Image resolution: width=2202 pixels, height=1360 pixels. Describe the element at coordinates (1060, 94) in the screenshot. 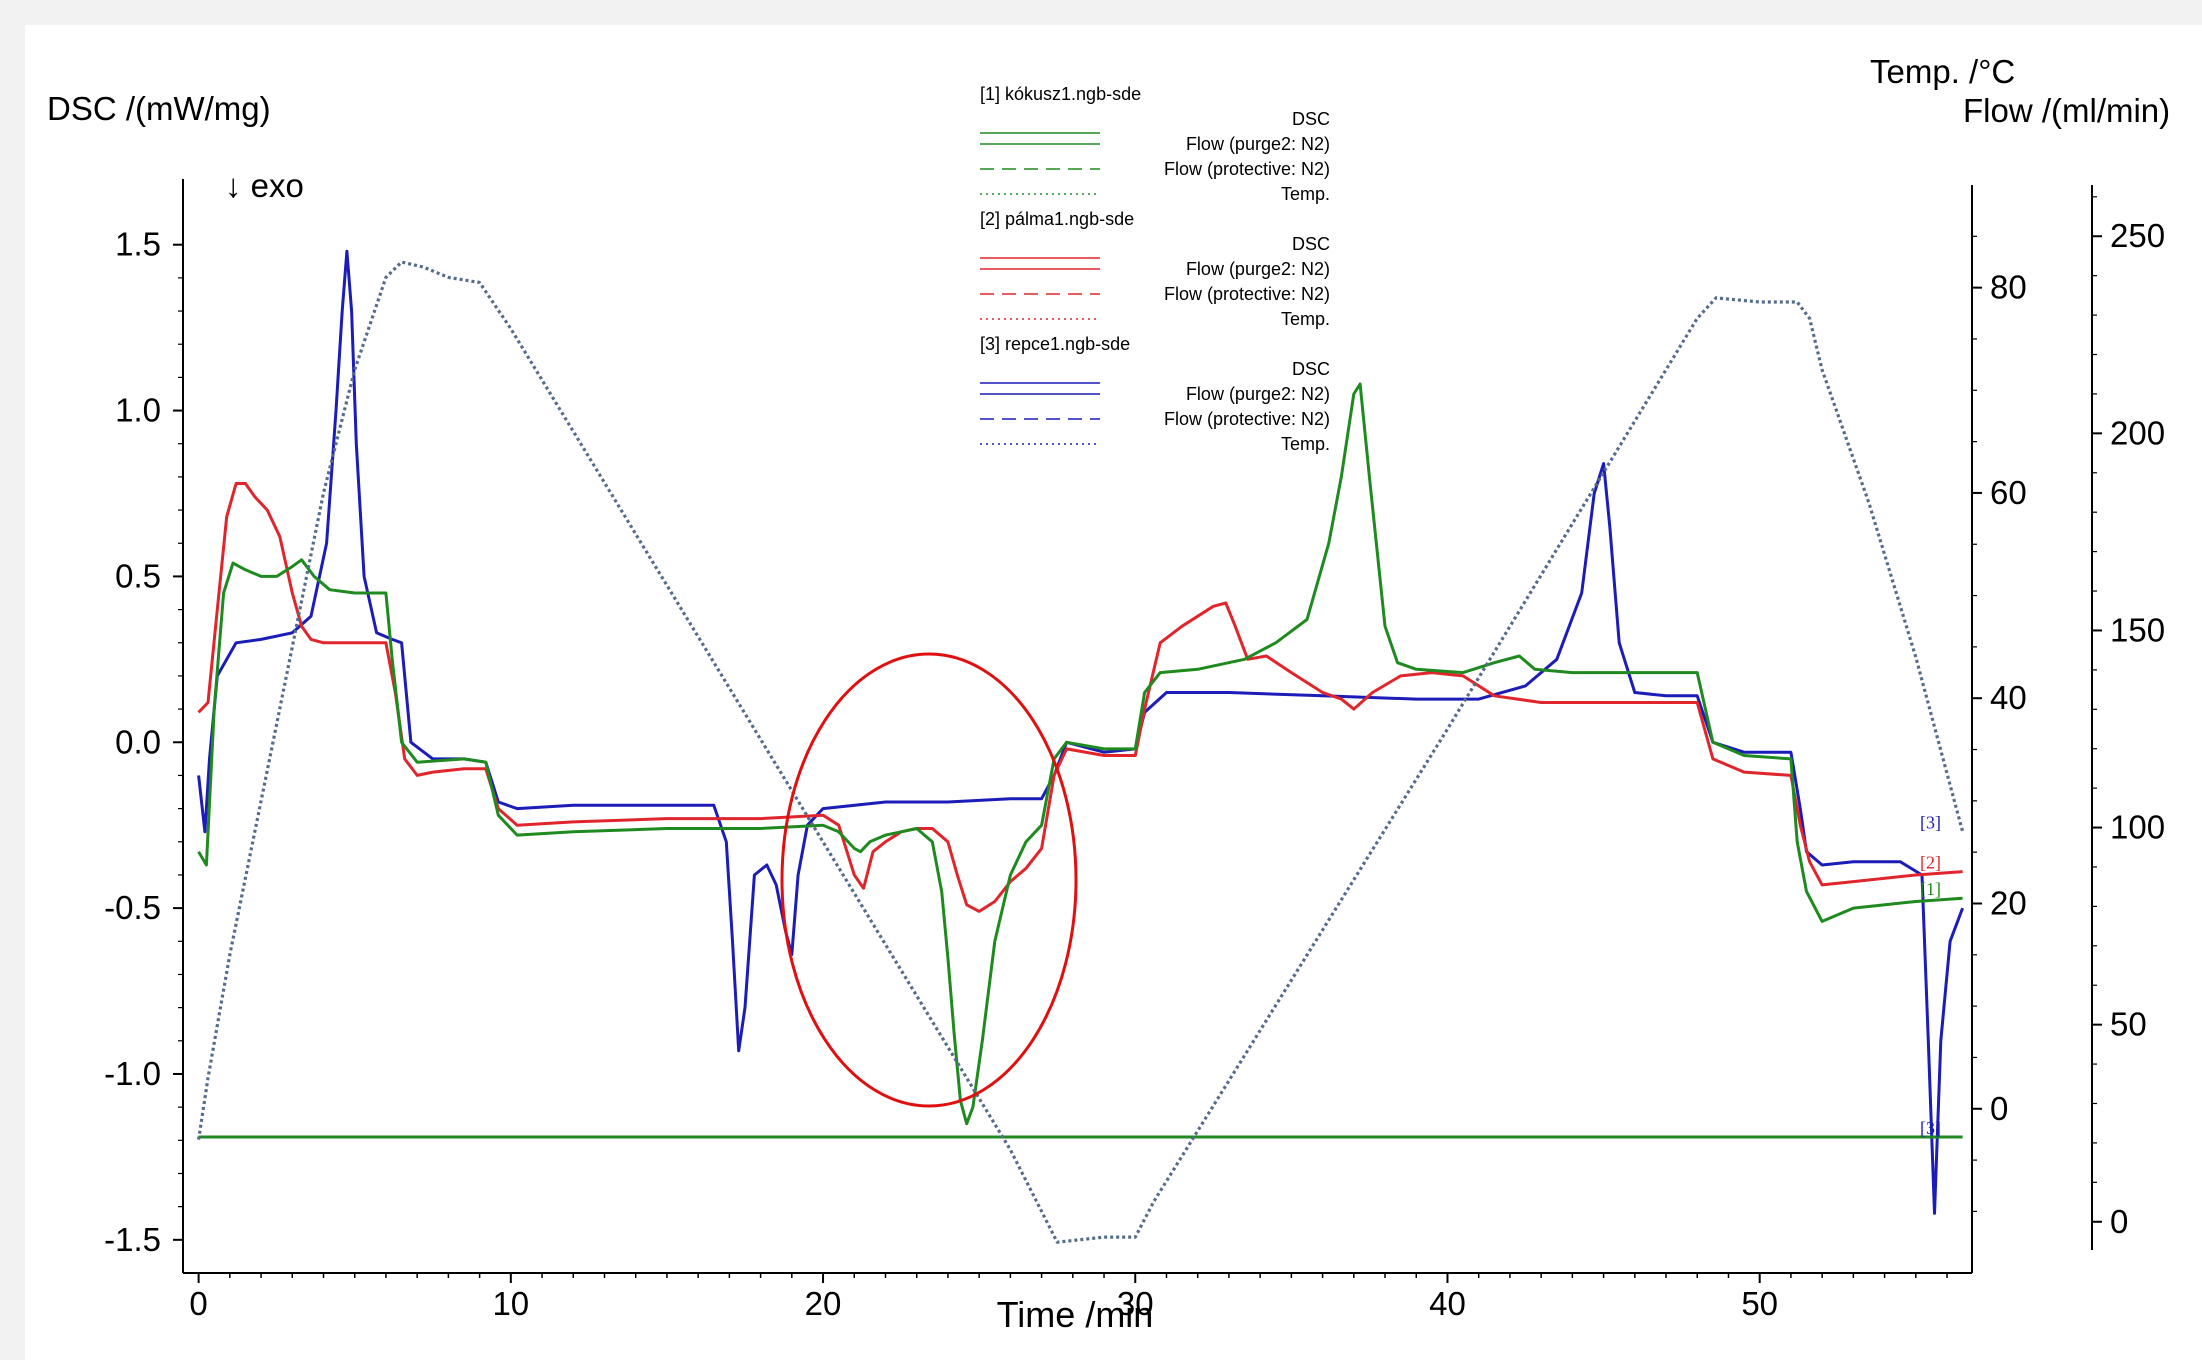

I see `legend-file: [1] kókusz1.ngb-sde` at that location.